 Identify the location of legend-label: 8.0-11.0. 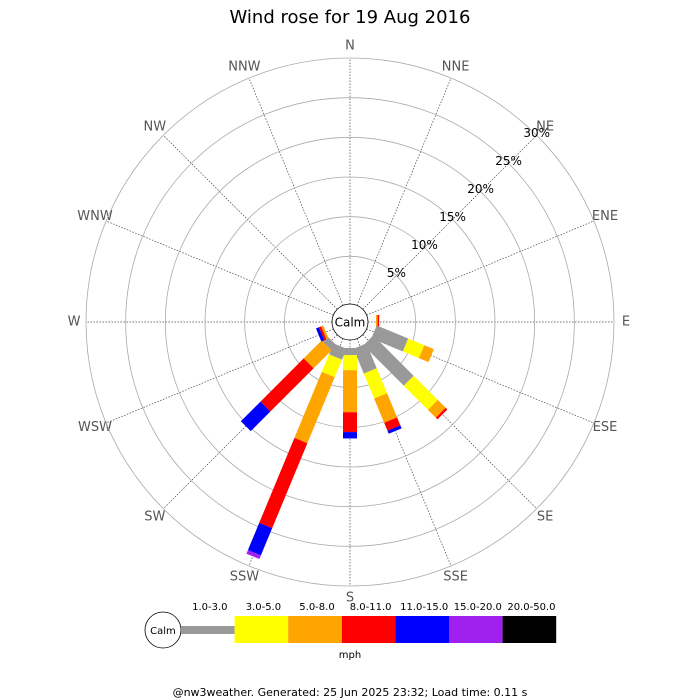
(371, 607).